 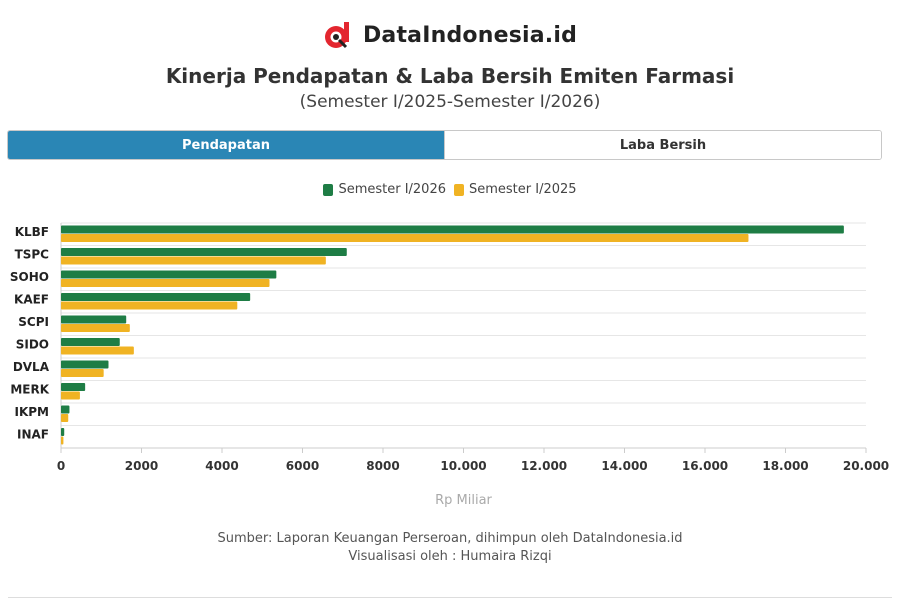 I want to click on x-tick-label: 16.000, so click(x=705, y=466).